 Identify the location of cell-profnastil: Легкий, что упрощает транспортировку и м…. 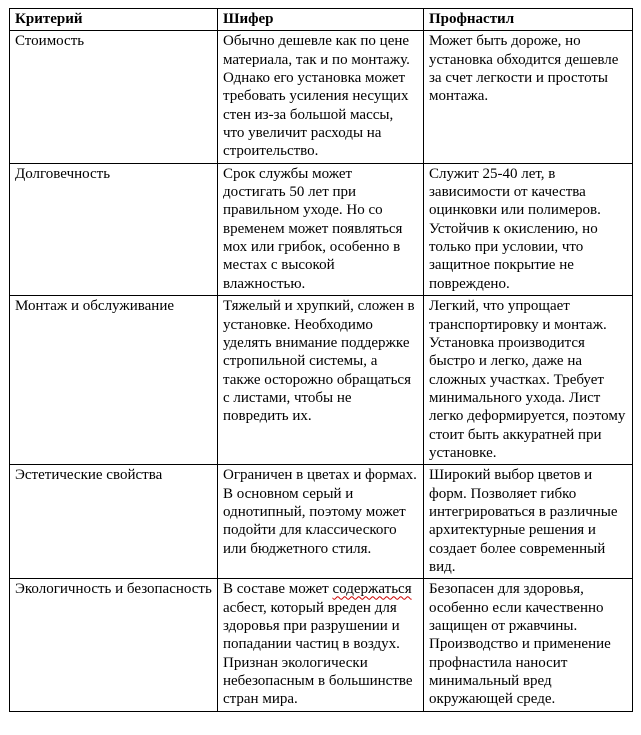
(528, 380).